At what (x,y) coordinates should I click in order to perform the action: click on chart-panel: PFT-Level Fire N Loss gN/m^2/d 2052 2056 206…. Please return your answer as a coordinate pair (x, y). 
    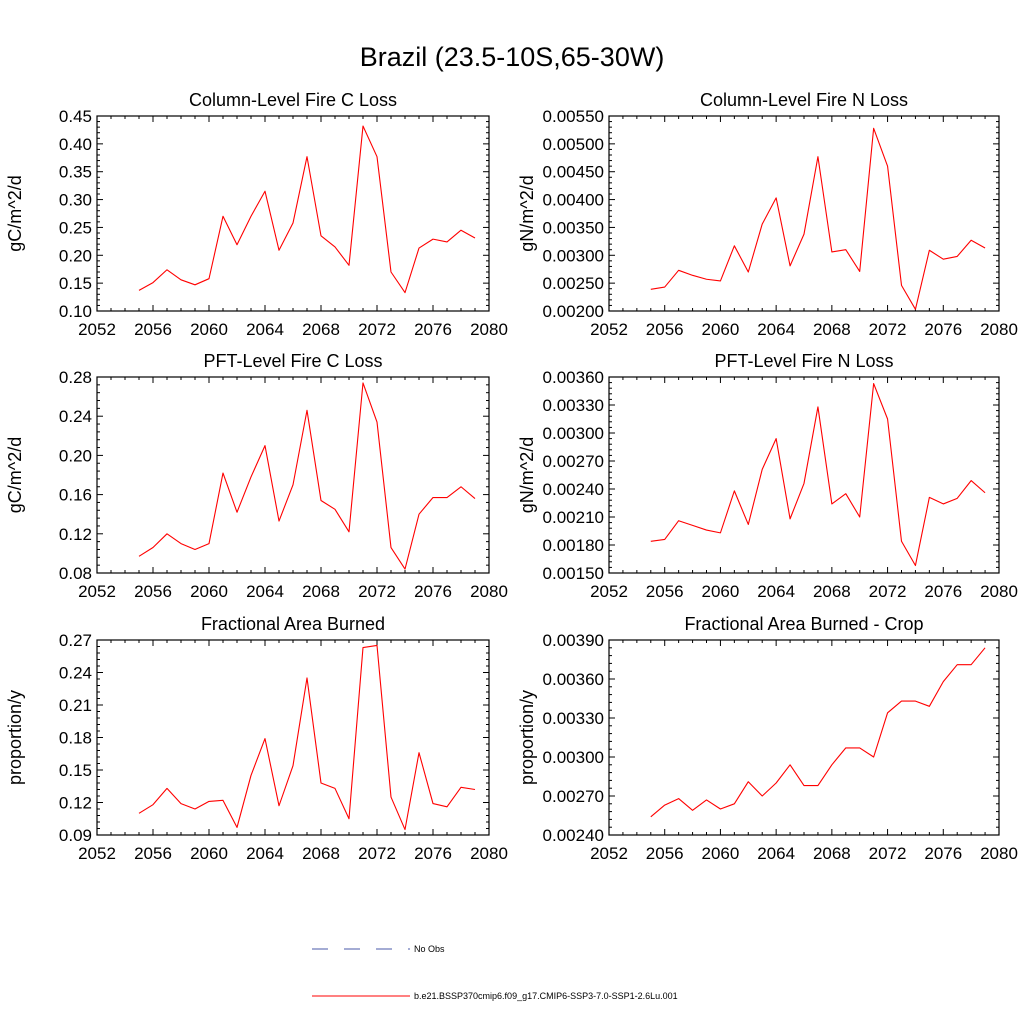
    Looking at the image, I should click on (767, 476).